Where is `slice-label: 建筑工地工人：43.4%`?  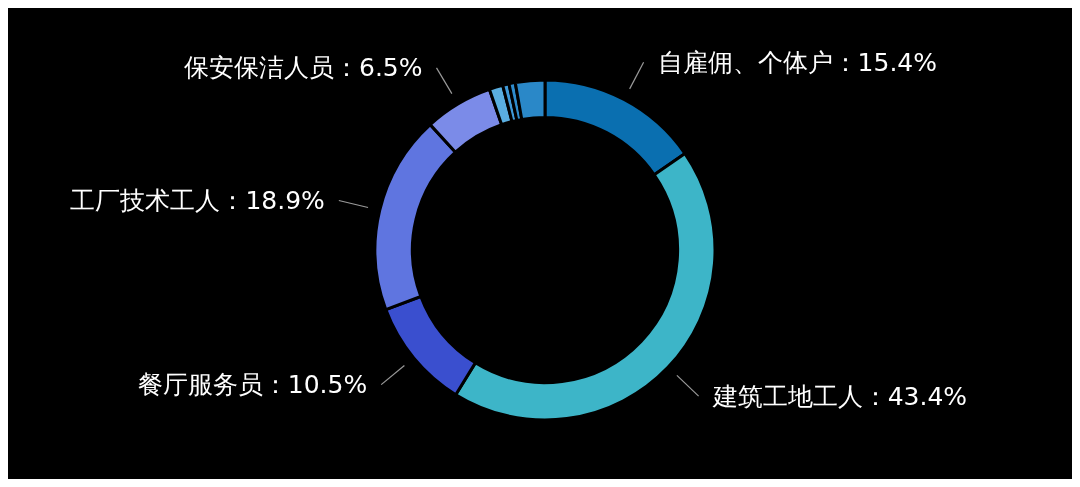 slice-label: 建筑工地工人：43.4% is located at coordinates (839, 396).